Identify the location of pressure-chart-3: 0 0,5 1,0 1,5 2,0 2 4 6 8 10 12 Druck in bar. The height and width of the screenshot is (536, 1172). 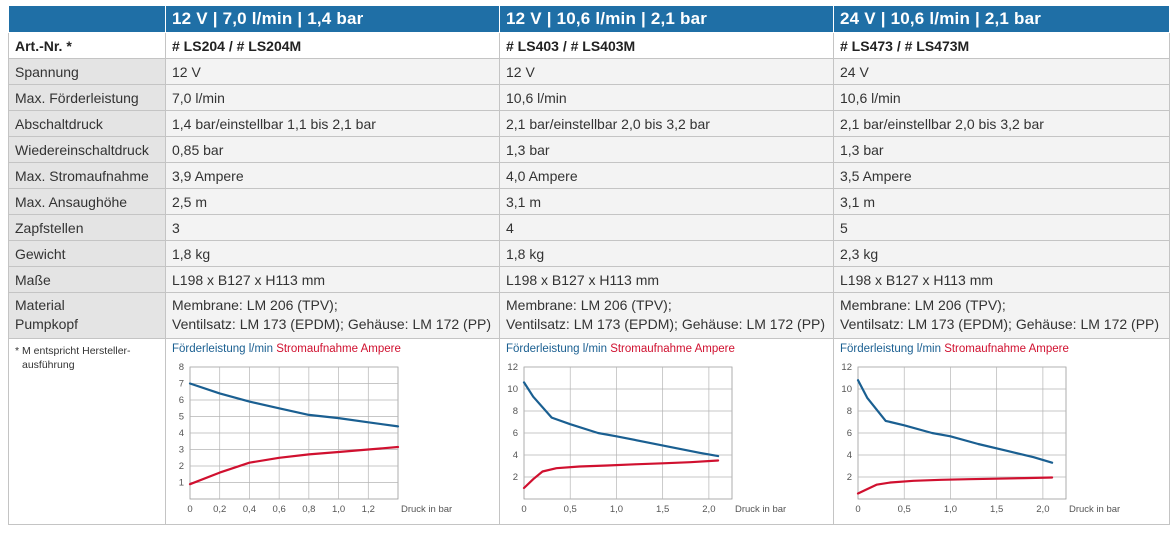
(980, 438).